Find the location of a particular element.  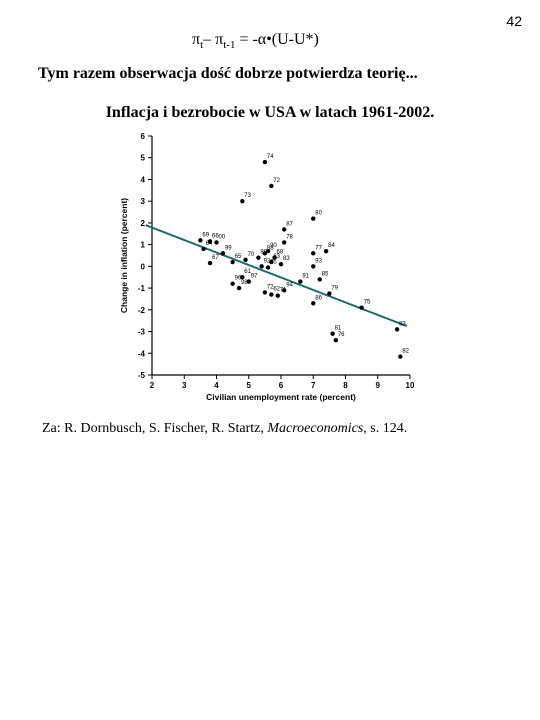

point-label: 82 is located at coordinates (405, 352).